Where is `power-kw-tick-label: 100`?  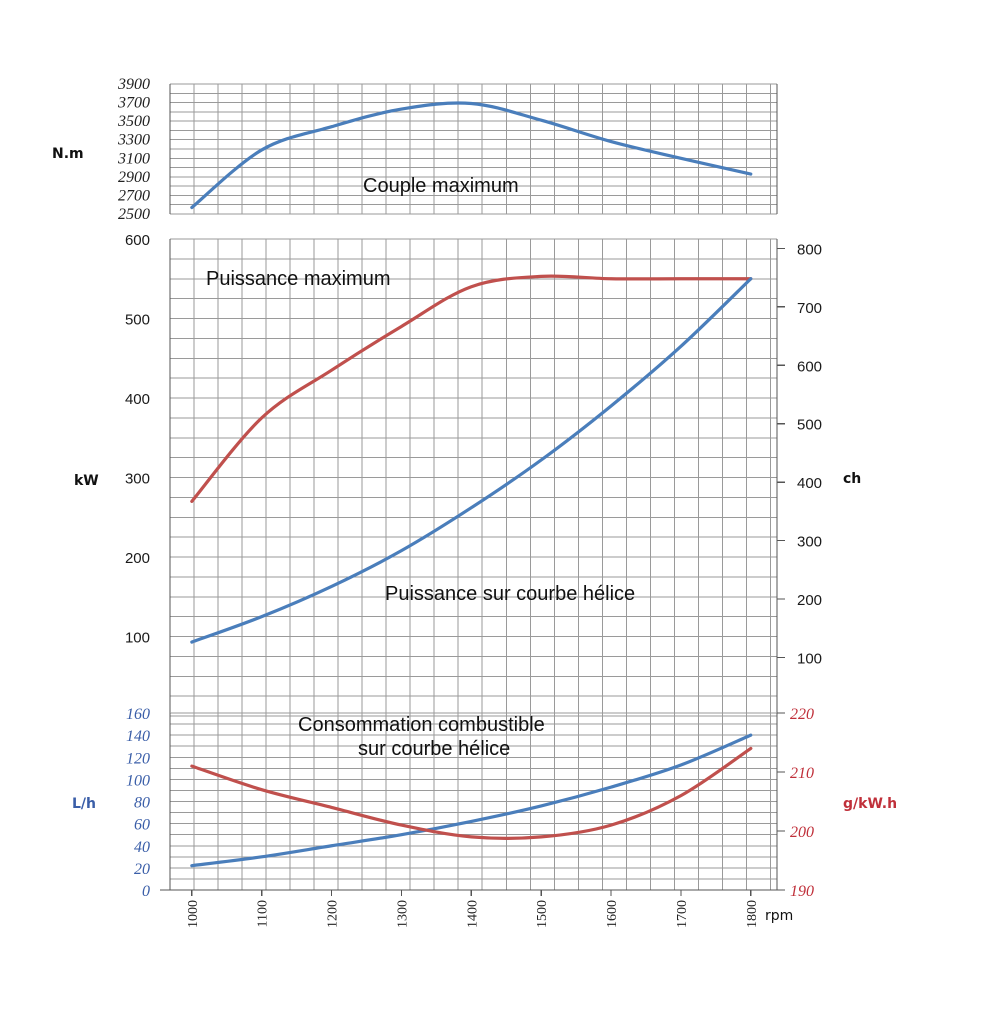 power-kw-tick-label: 100 is located at coordinates (137, 638).